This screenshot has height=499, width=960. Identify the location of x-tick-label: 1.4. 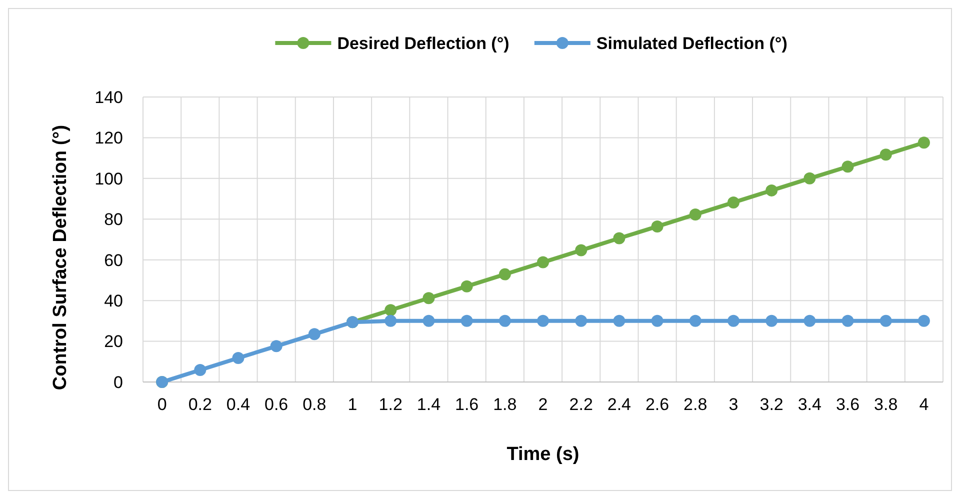
(428, 404).